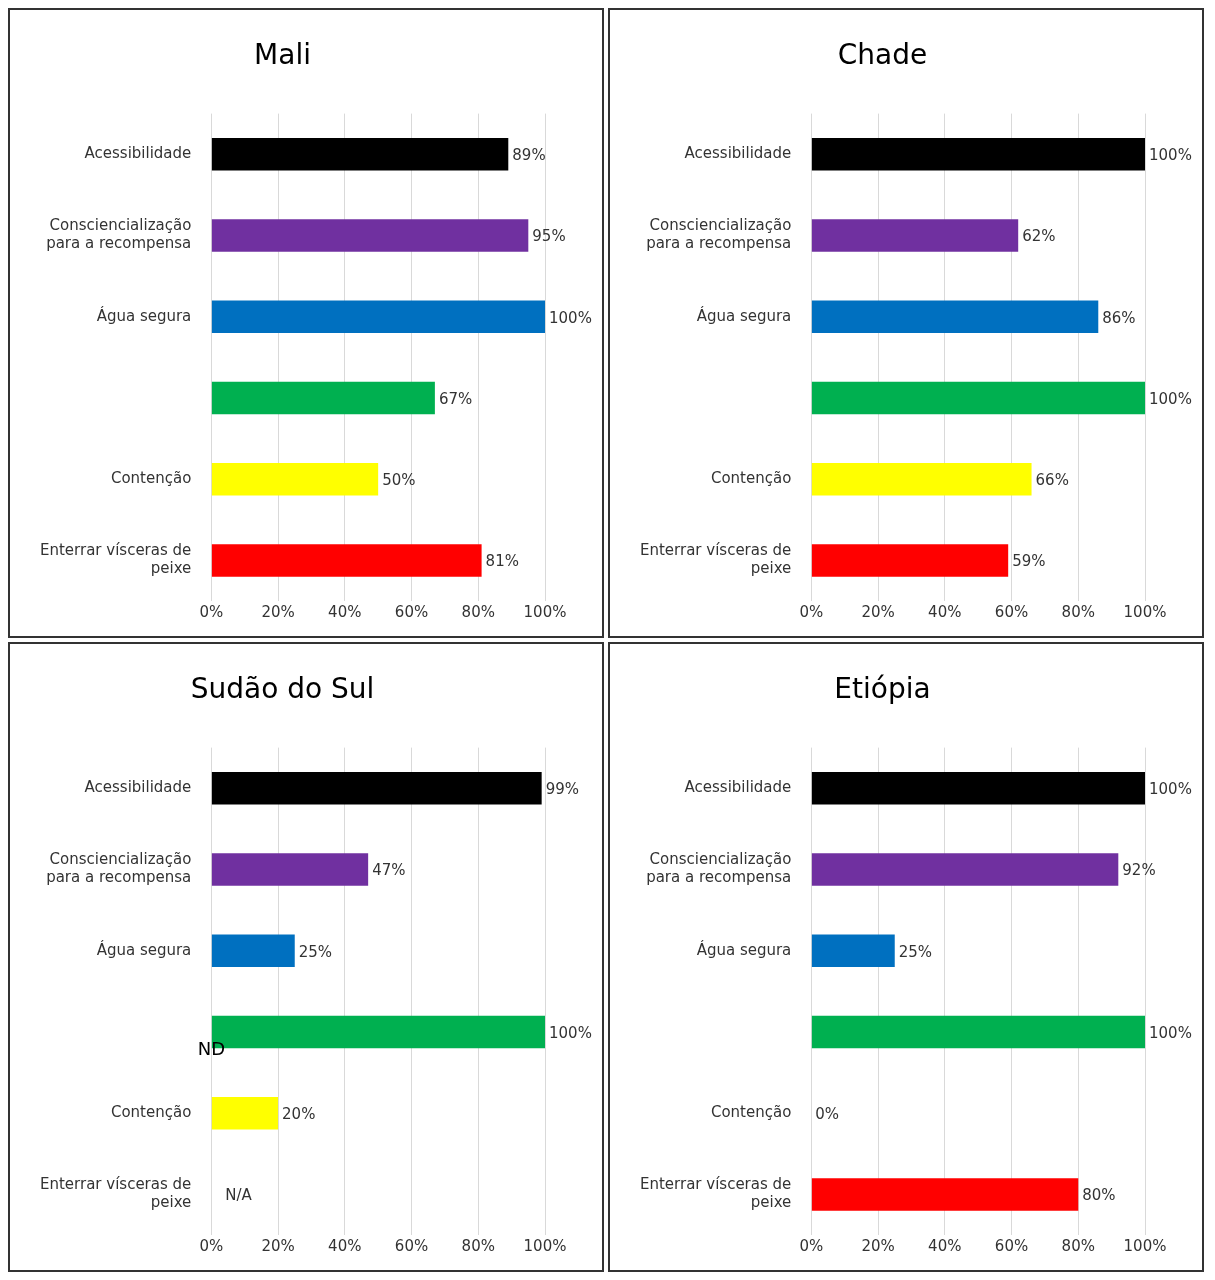  Describe the element at coordinates (455, 398) in the screenshot. I see `data-label: 67%` at that location.